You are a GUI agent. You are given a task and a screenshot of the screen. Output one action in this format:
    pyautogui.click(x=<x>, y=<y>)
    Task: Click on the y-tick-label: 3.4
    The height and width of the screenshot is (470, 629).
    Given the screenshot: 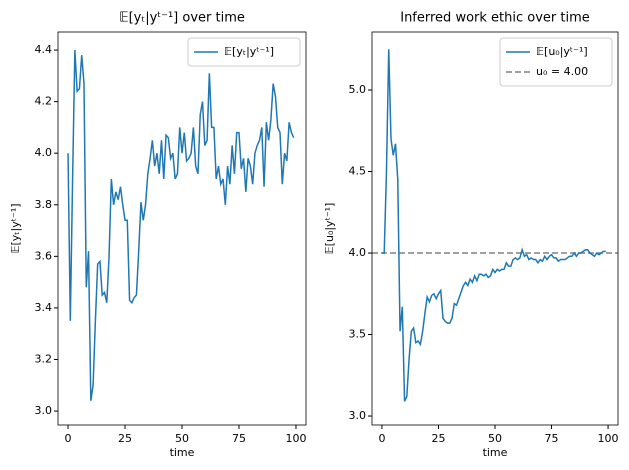 What is the action you would take?
    pyautogui.click(x=44, y=307)
    